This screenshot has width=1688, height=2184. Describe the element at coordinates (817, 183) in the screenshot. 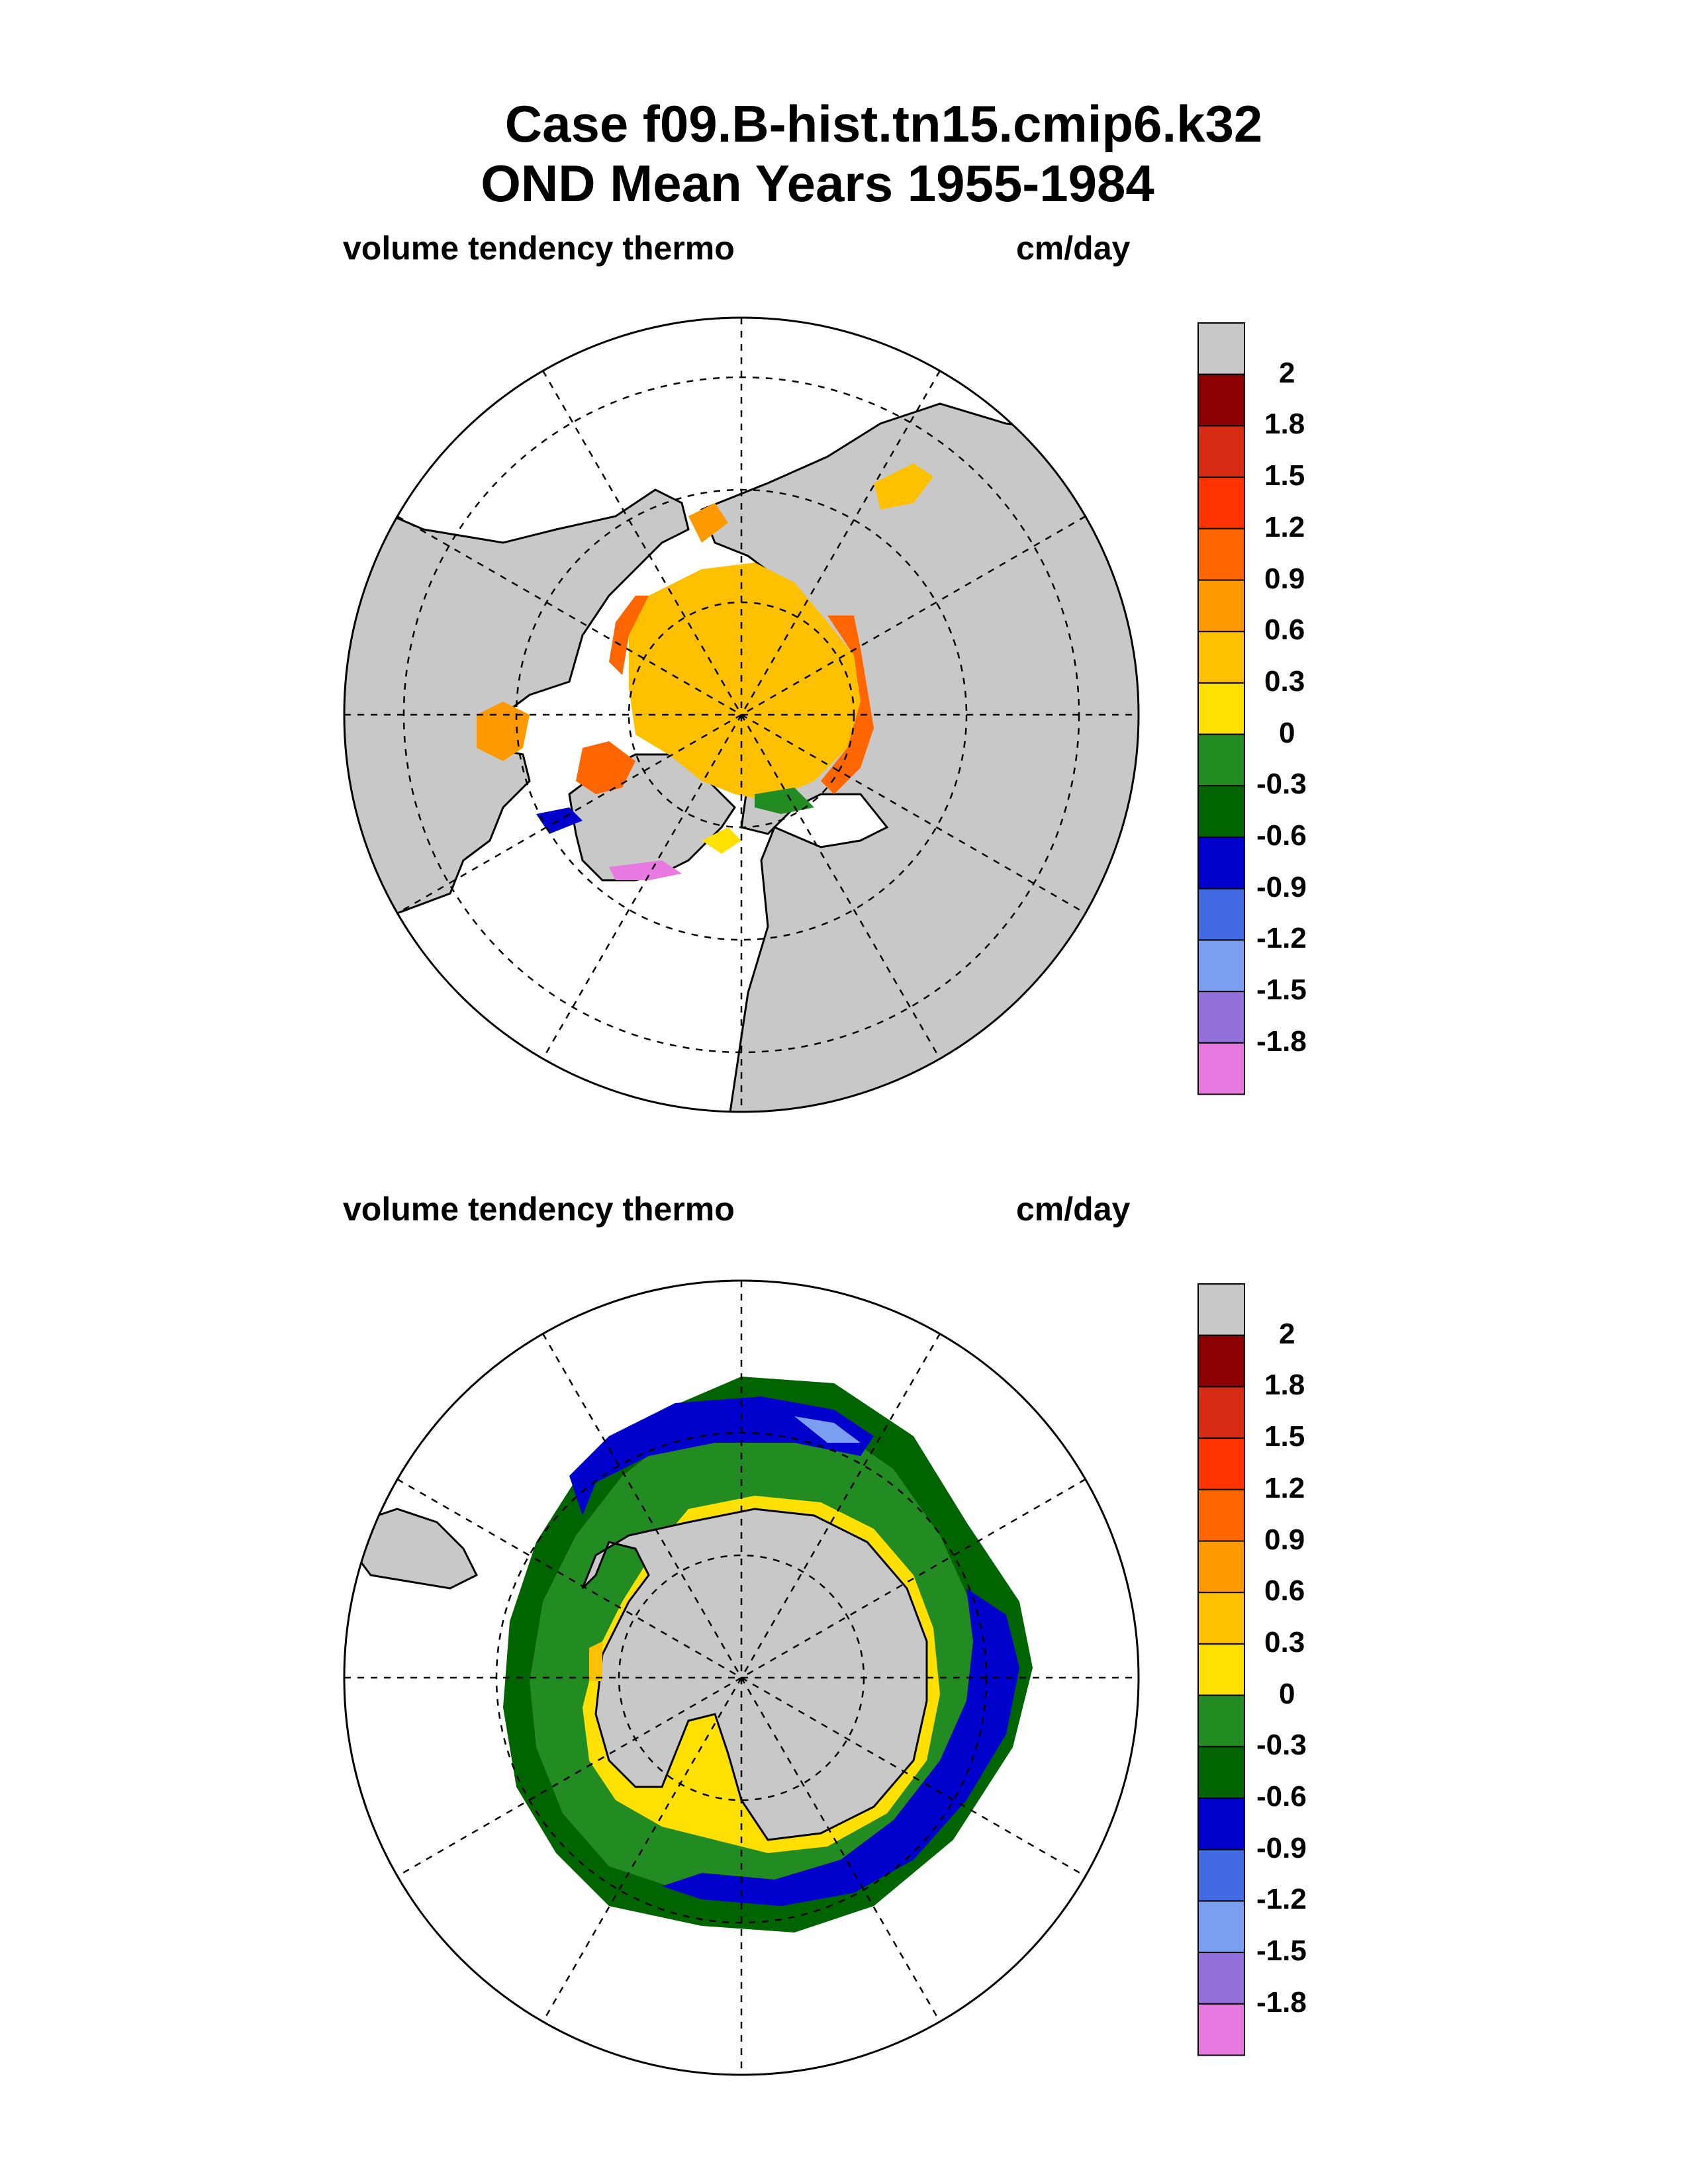

I see `main-subtitle: OND Mean Years 1955-1984` at that location.